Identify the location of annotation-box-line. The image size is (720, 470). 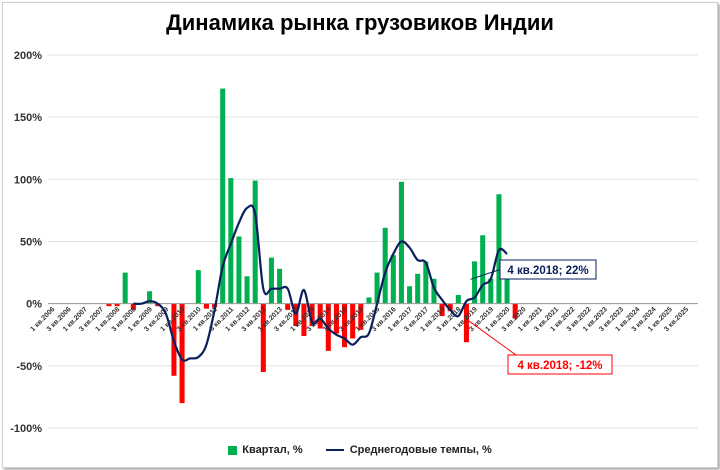
(548, 269).